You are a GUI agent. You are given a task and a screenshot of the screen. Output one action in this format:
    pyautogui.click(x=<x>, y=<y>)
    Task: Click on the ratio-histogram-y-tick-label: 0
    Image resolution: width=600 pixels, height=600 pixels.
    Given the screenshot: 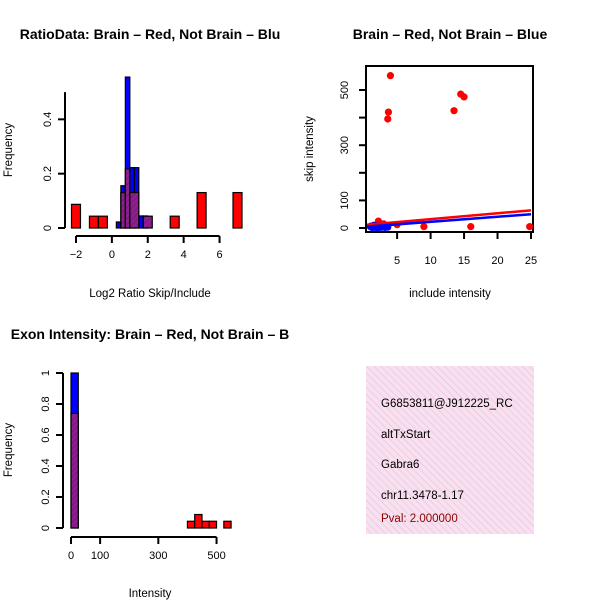 What is the action you would take?
    pyautogui.click(x=48, y=228)
    